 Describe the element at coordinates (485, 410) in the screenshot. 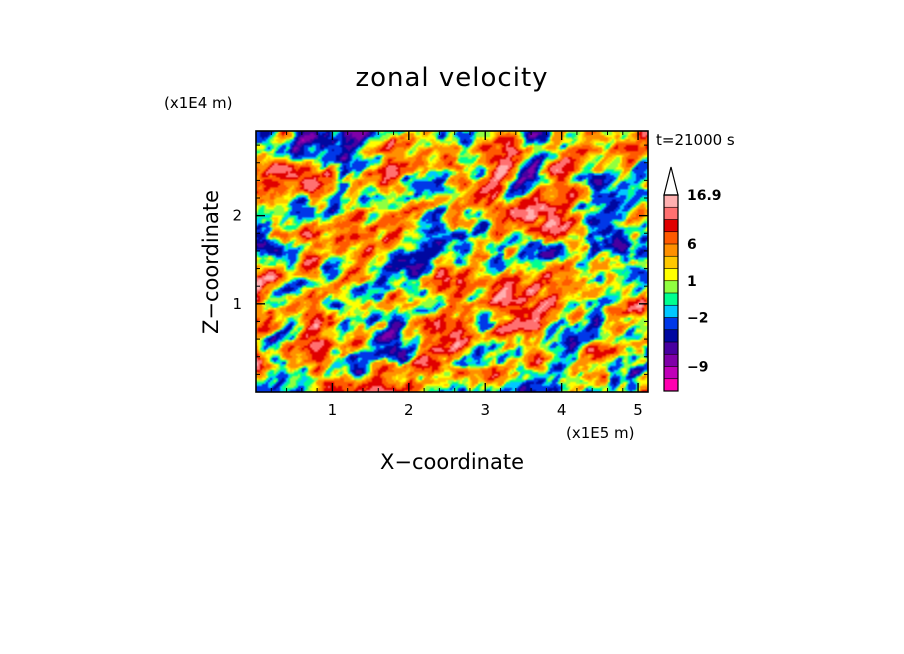

I see `x-tick-label: 3` at that location.